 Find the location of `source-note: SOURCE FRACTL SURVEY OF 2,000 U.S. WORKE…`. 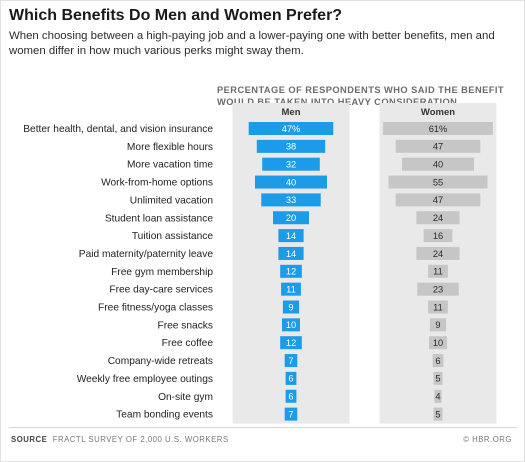

source-note: SOURCE FRACTL SURVEY OF 2,000 U.S. WORKE… is located at coordinates (120, 439).